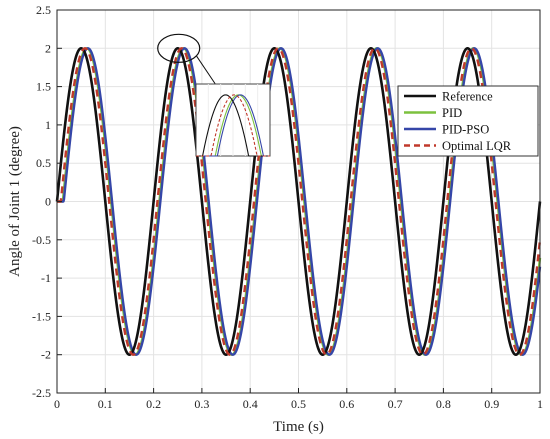 Image resolution: width=550 pixels, height=439 pixels. I want to click on y-tick-label: -1, so click(46, 278).